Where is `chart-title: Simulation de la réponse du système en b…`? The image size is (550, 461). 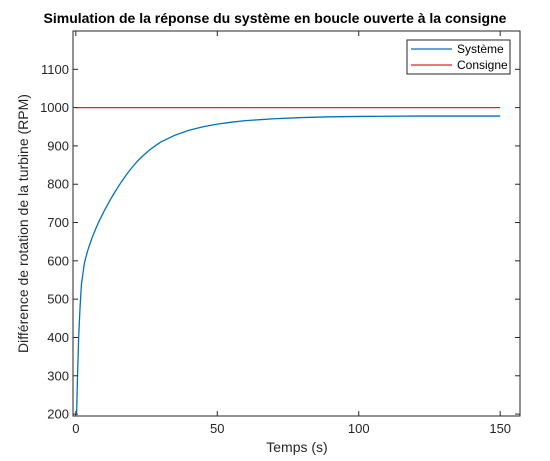 chart-title: Simulation de la réponse du système en b… is located at coordinates (275, 18).